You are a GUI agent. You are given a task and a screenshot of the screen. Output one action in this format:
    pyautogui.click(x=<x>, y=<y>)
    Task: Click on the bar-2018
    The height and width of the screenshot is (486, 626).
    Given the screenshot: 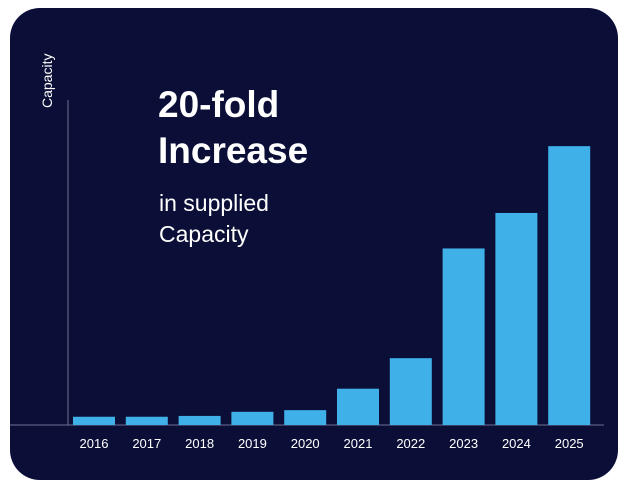 What is the action you would take?
    pyautogui.click(x=199, y=420)
    